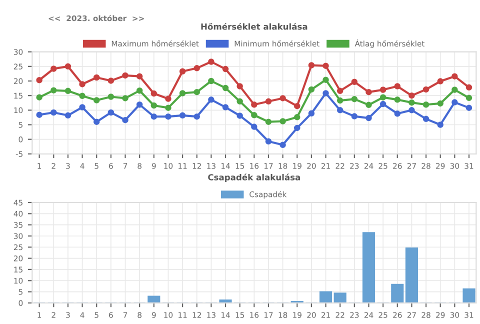 This screenshot has height=324, width=480. Describe the element at coordinates (254, 178) in the screenshot. I see `chart-title: Csapadék alakulása` at that location.